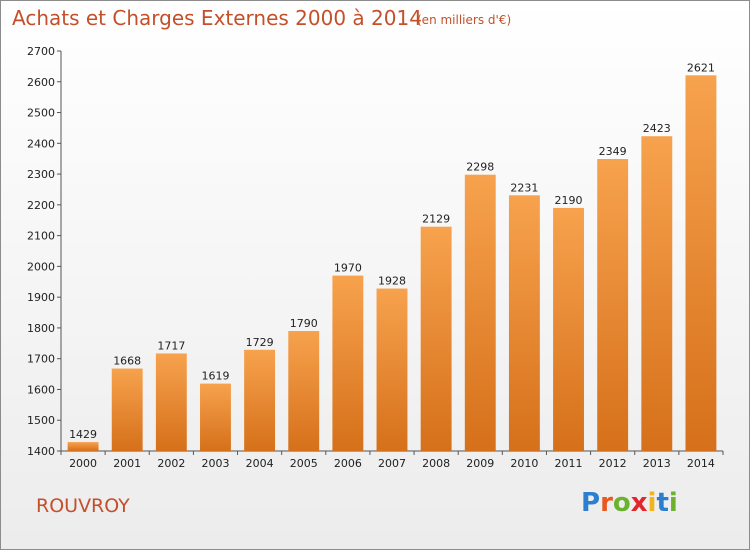 The height and width of the screenshot is (550, 750). Describe the element at coordinates (41, 297) in the screenshot. I see `y-tick-label: 1900` at that location.